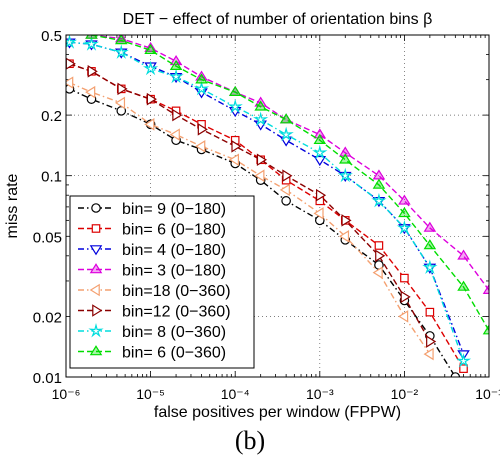  I want to click on legend-item: bin=12 (0−360), so click(154, 312).